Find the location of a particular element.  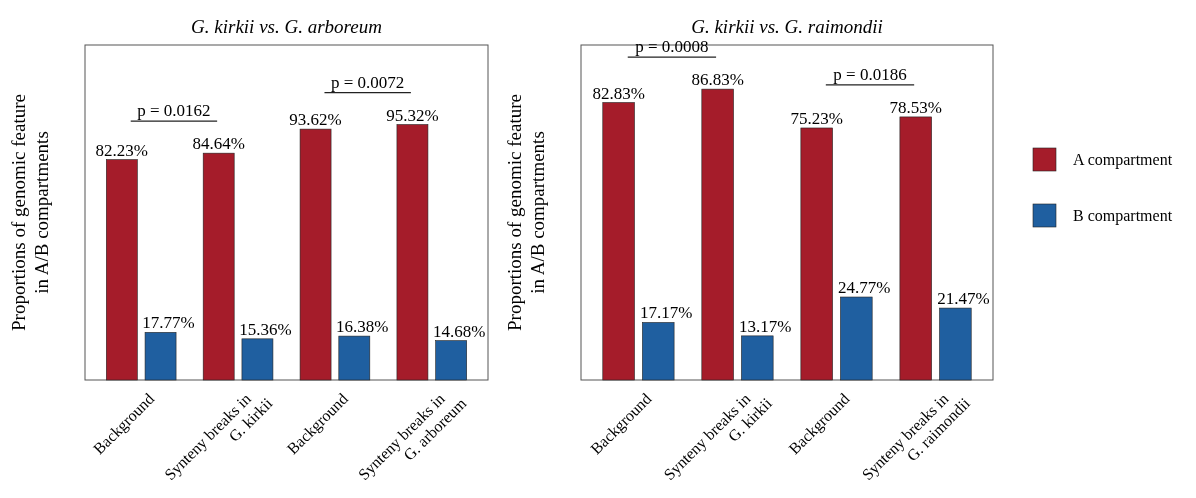

data-label: 17.17% is located at coordinates (666, 313).